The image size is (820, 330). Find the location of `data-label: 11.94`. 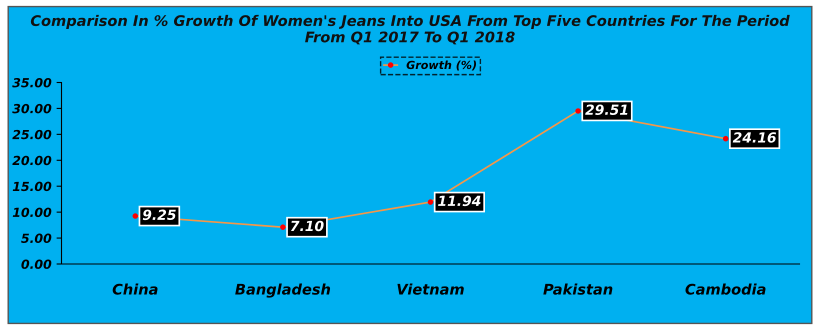

data-label: 11.94 is located at coordinates (459, 201).